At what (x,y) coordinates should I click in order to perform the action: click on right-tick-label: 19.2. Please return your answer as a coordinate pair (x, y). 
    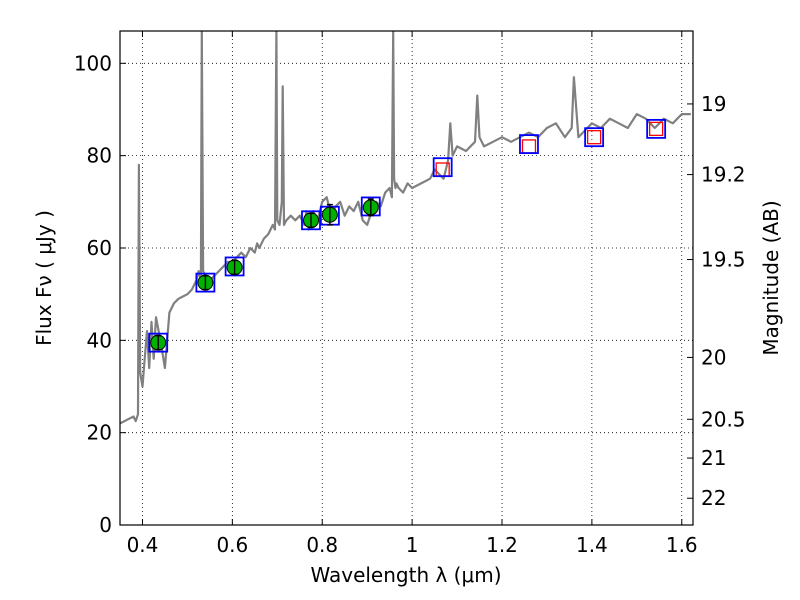
    Looking at the image, I should click on (723, 175).